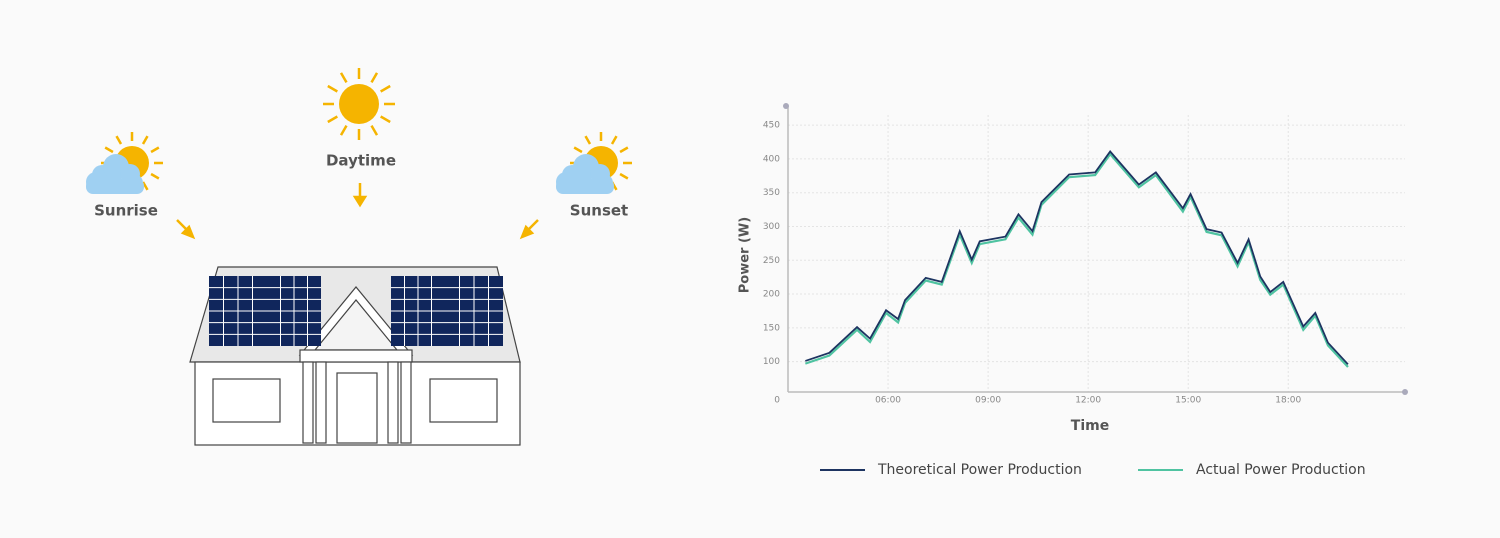 Image resolution: width=1500 pixels, height=538 pixels. Describe the element at coordinates (355, 356) in the screenshot. I see `house` at that location.